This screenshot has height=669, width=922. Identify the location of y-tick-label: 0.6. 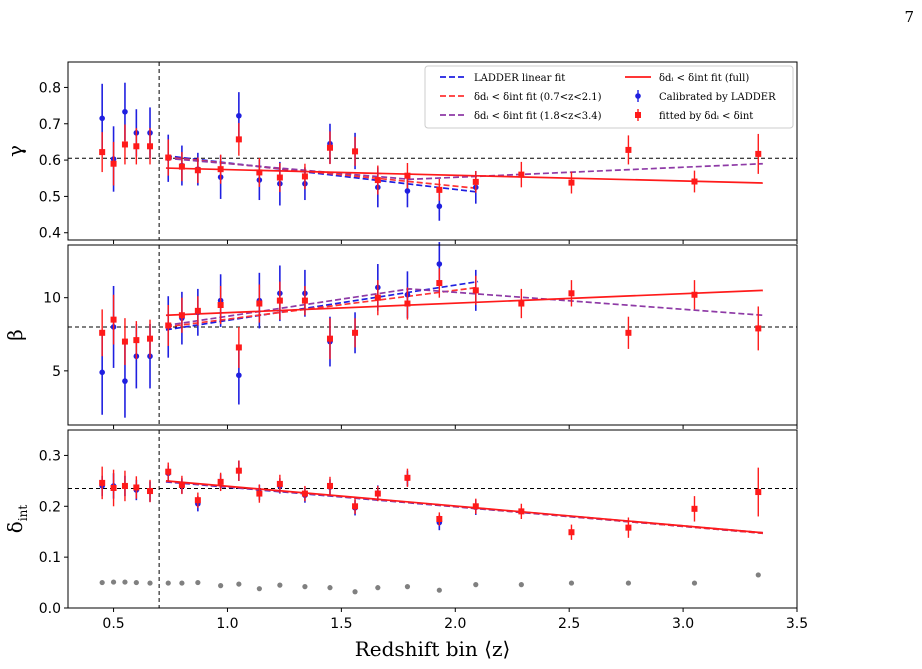
(50, 161).